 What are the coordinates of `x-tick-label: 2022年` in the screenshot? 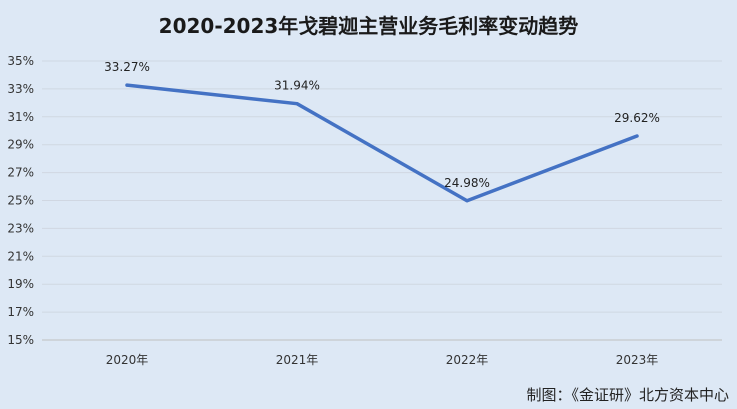 It's located at (467, 360).